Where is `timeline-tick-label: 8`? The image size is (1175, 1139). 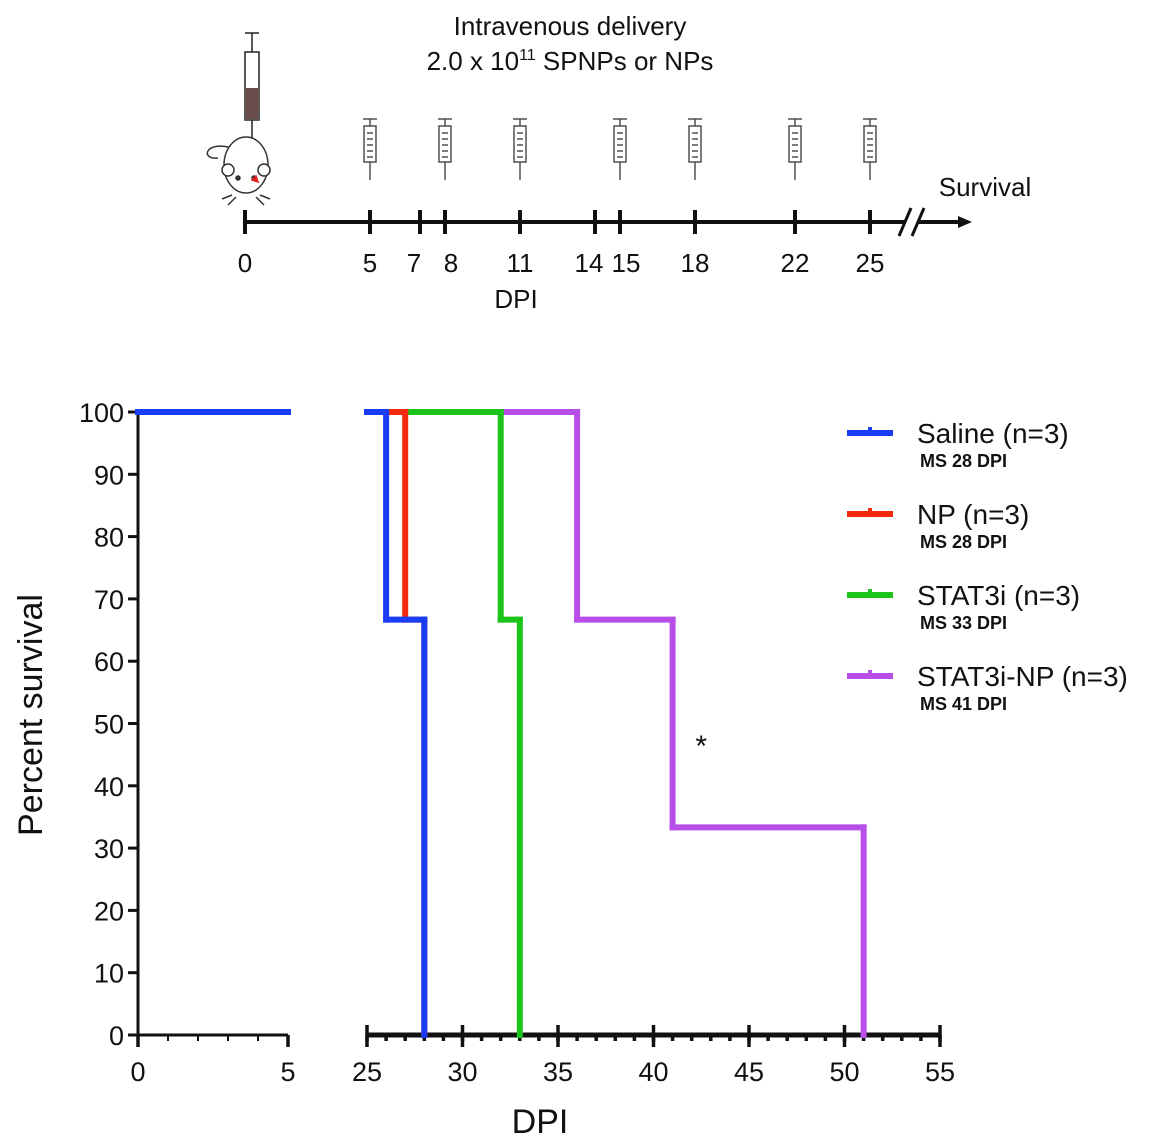 timeline-tick-label: 8 is located at coordinates (451, 263).